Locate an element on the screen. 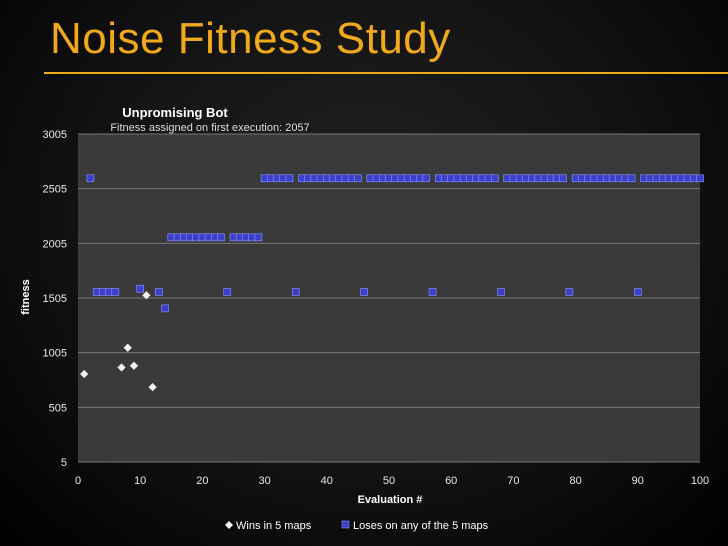  x-tick-label: 20 is located at coordinates (202, 481).